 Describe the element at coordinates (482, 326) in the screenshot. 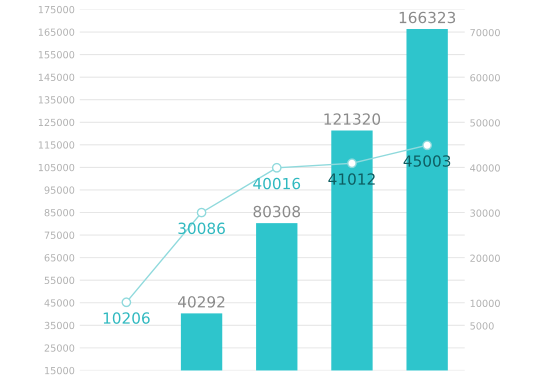

I see `y2-tick-label: 5000` at that location.